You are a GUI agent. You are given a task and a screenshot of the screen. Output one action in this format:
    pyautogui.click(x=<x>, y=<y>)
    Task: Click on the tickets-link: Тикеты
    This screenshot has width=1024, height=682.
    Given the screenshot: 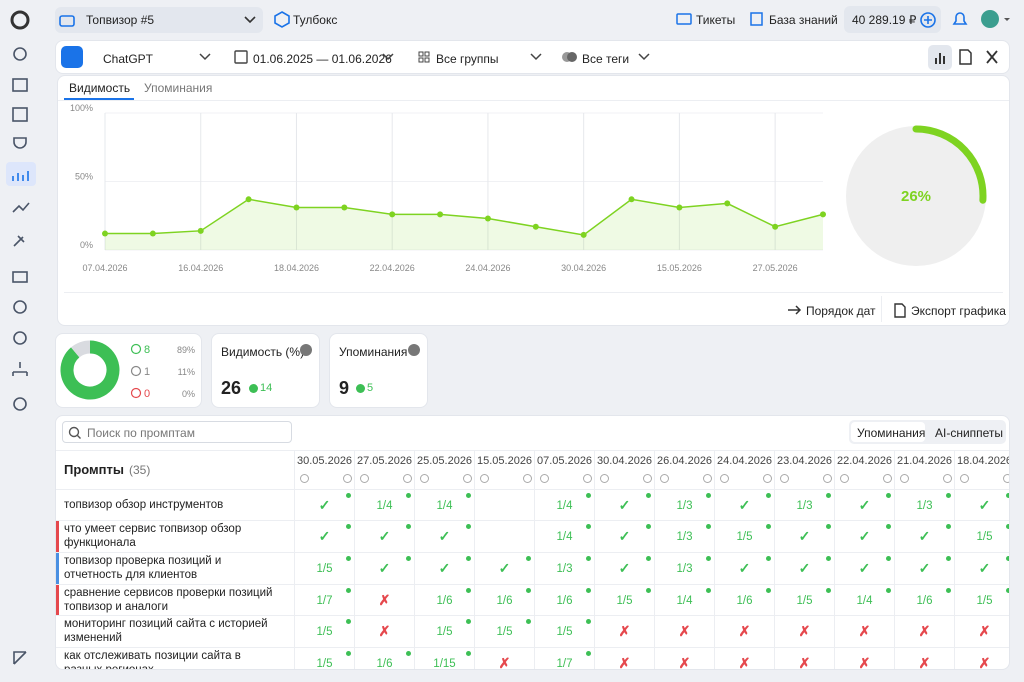 What is the action you would take?
    pyautogui.click(x=716, y=20)
    